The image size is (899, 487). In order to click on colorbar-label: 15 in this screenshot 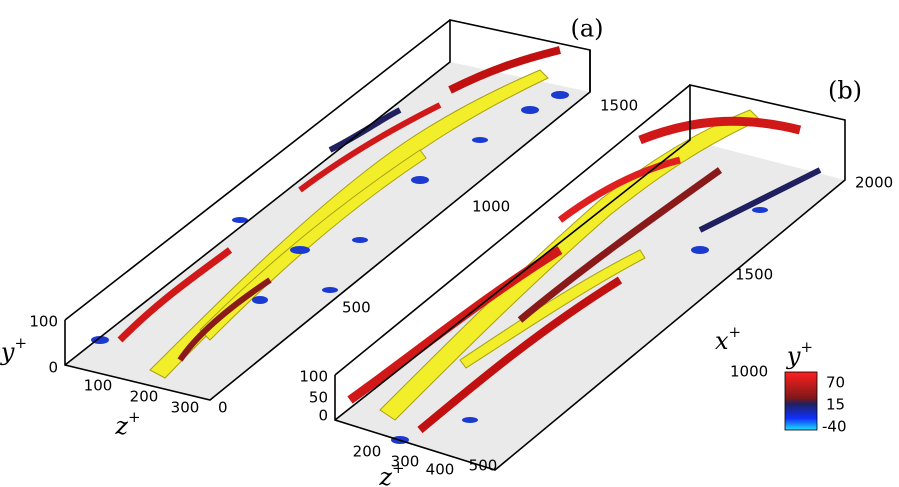, I will do `click(835, 405)`.